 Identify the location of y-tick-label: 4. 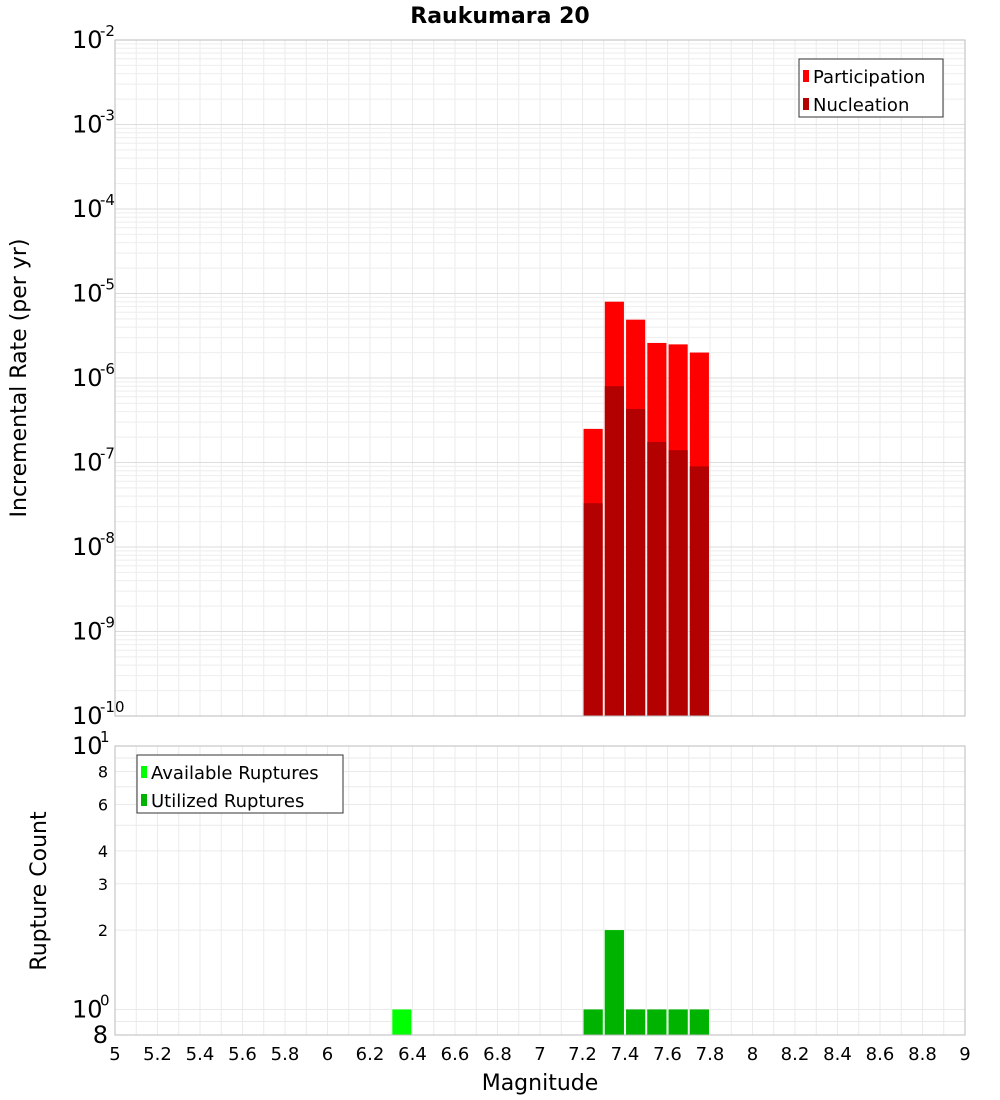
(103, 851).